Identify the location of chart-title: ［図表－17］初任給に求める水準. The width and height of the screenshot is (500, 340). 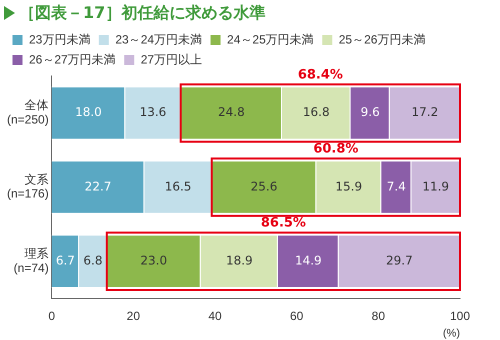
(142, 13).